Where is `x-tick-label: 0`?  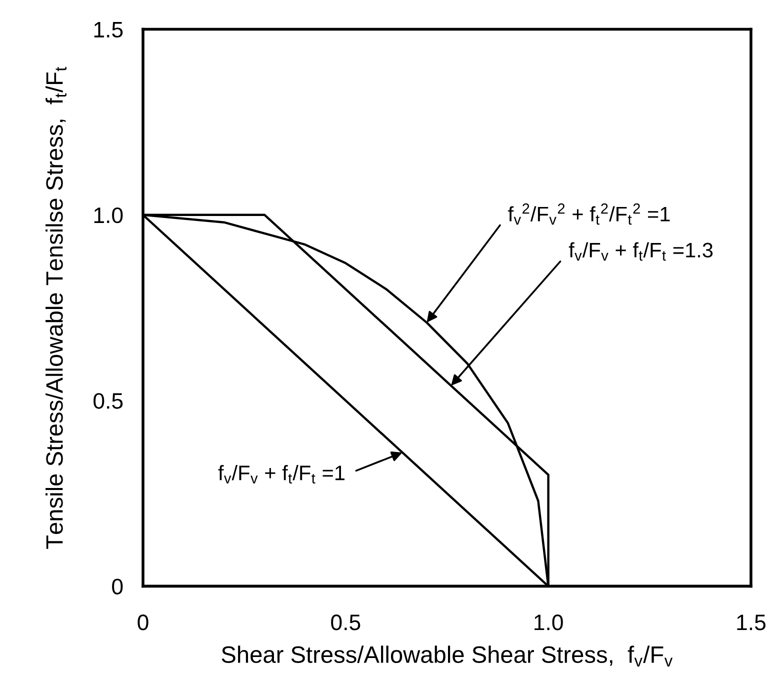 x-tick-label: 0 is located at coordinates (143, 622).